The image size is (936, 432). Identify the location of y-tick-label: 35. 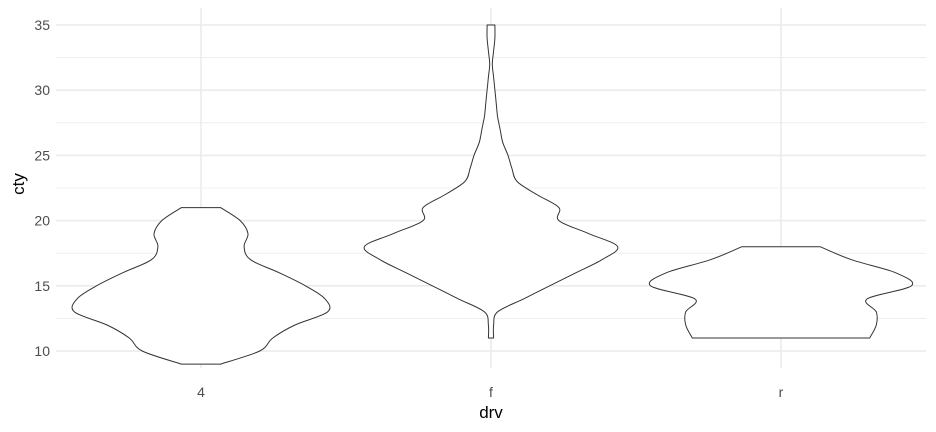
(42, 25).